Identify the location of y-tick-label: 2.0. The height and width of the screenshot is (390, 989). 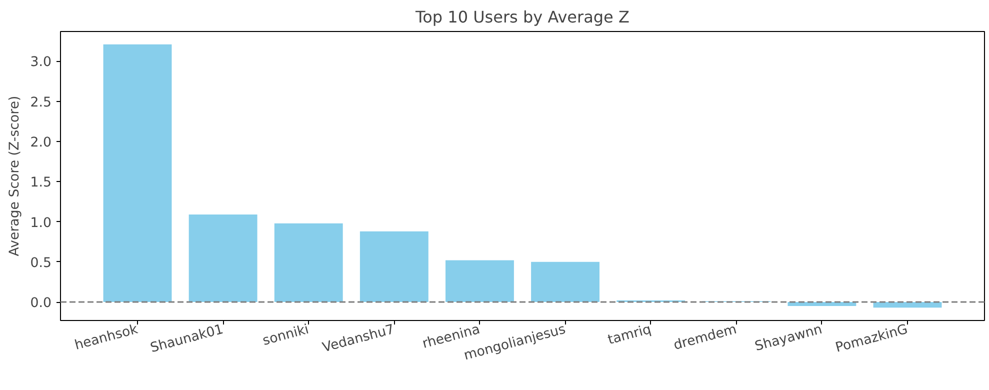
(41, 142).